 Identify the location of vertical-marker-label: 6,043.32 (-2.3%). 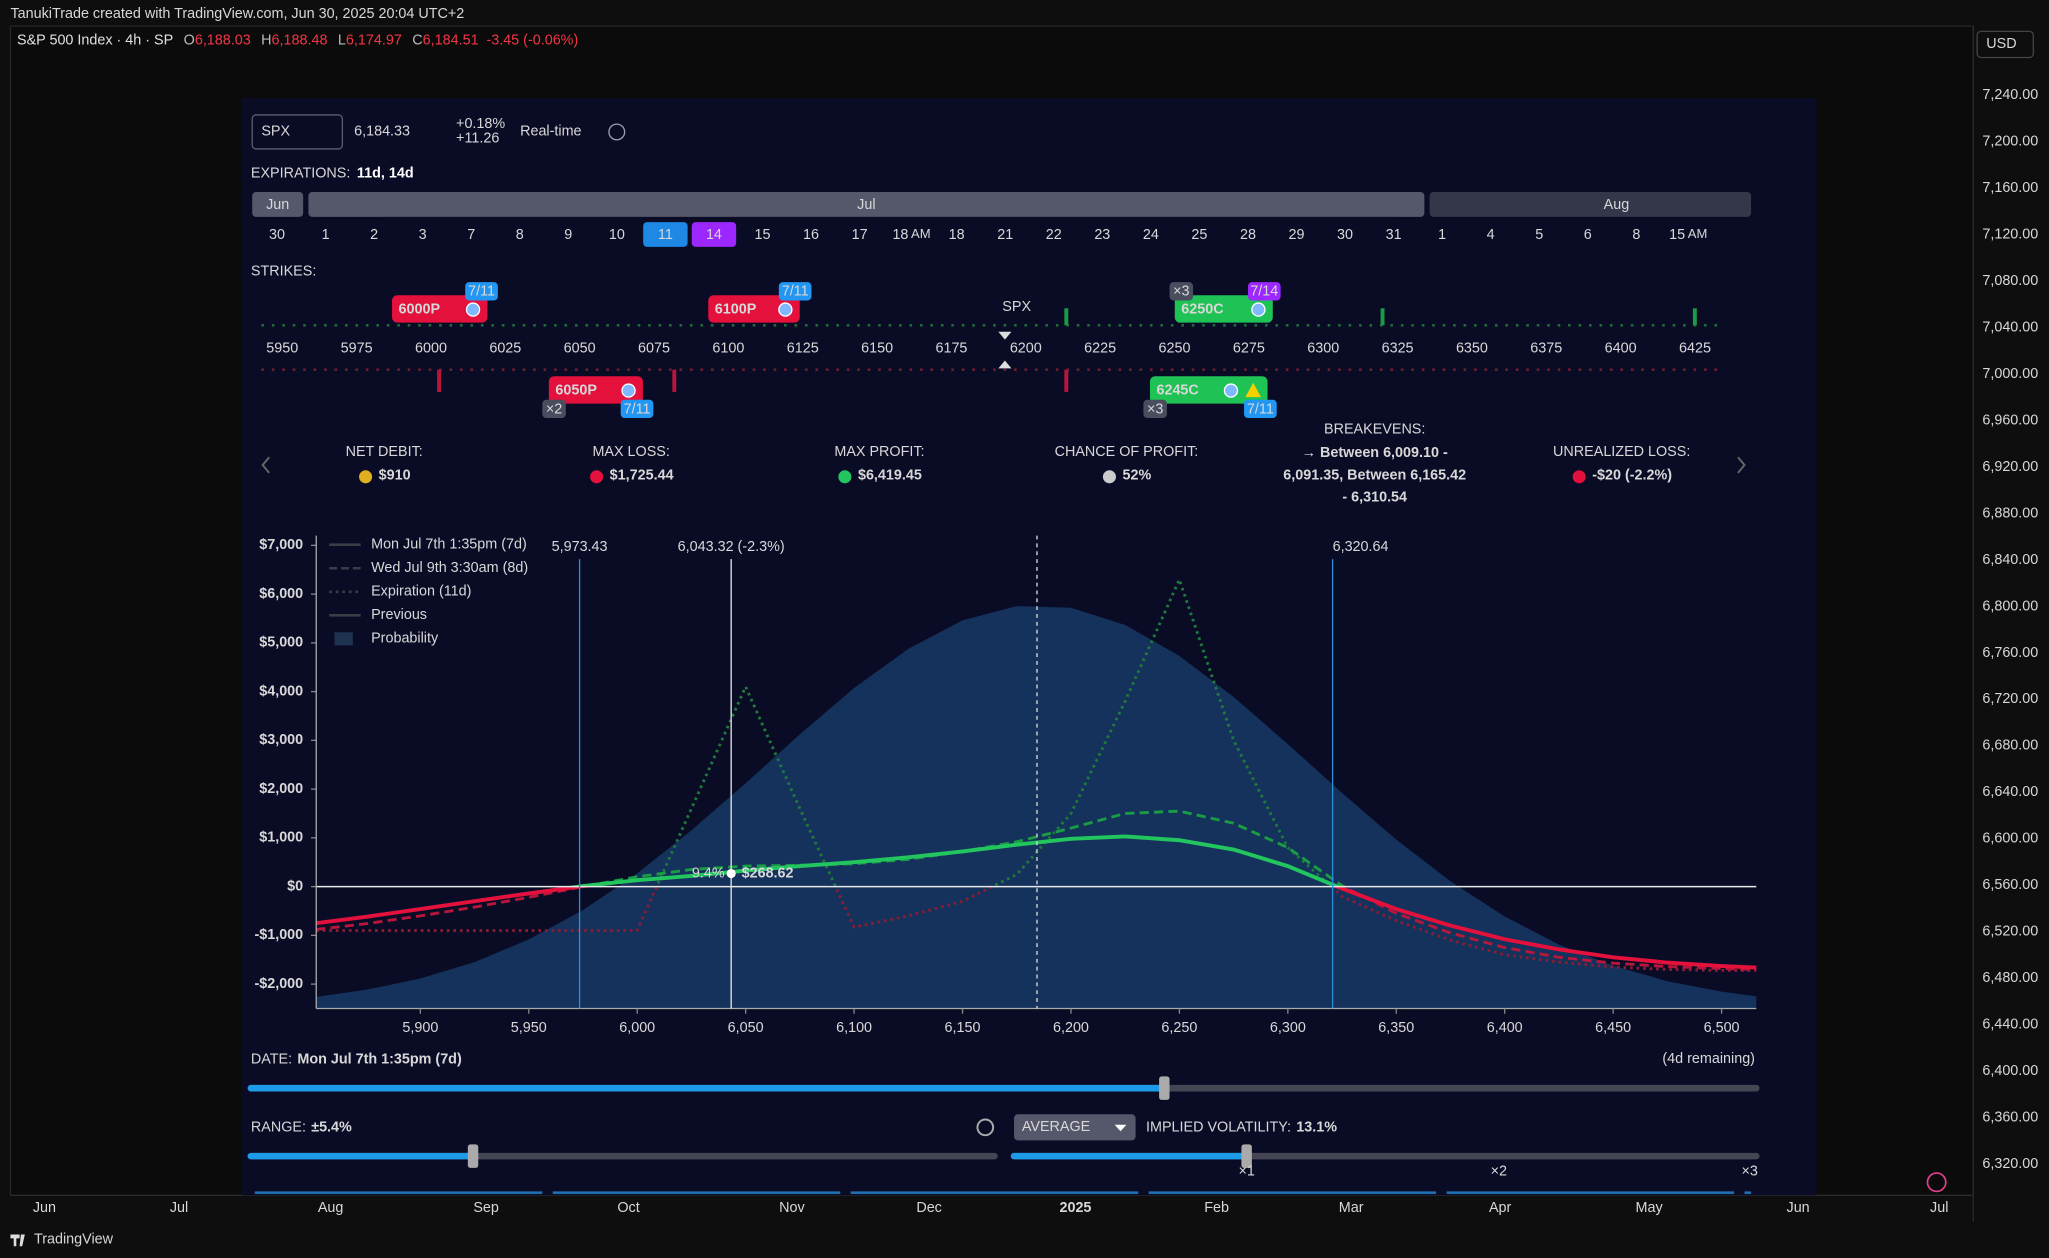
(731, 547).